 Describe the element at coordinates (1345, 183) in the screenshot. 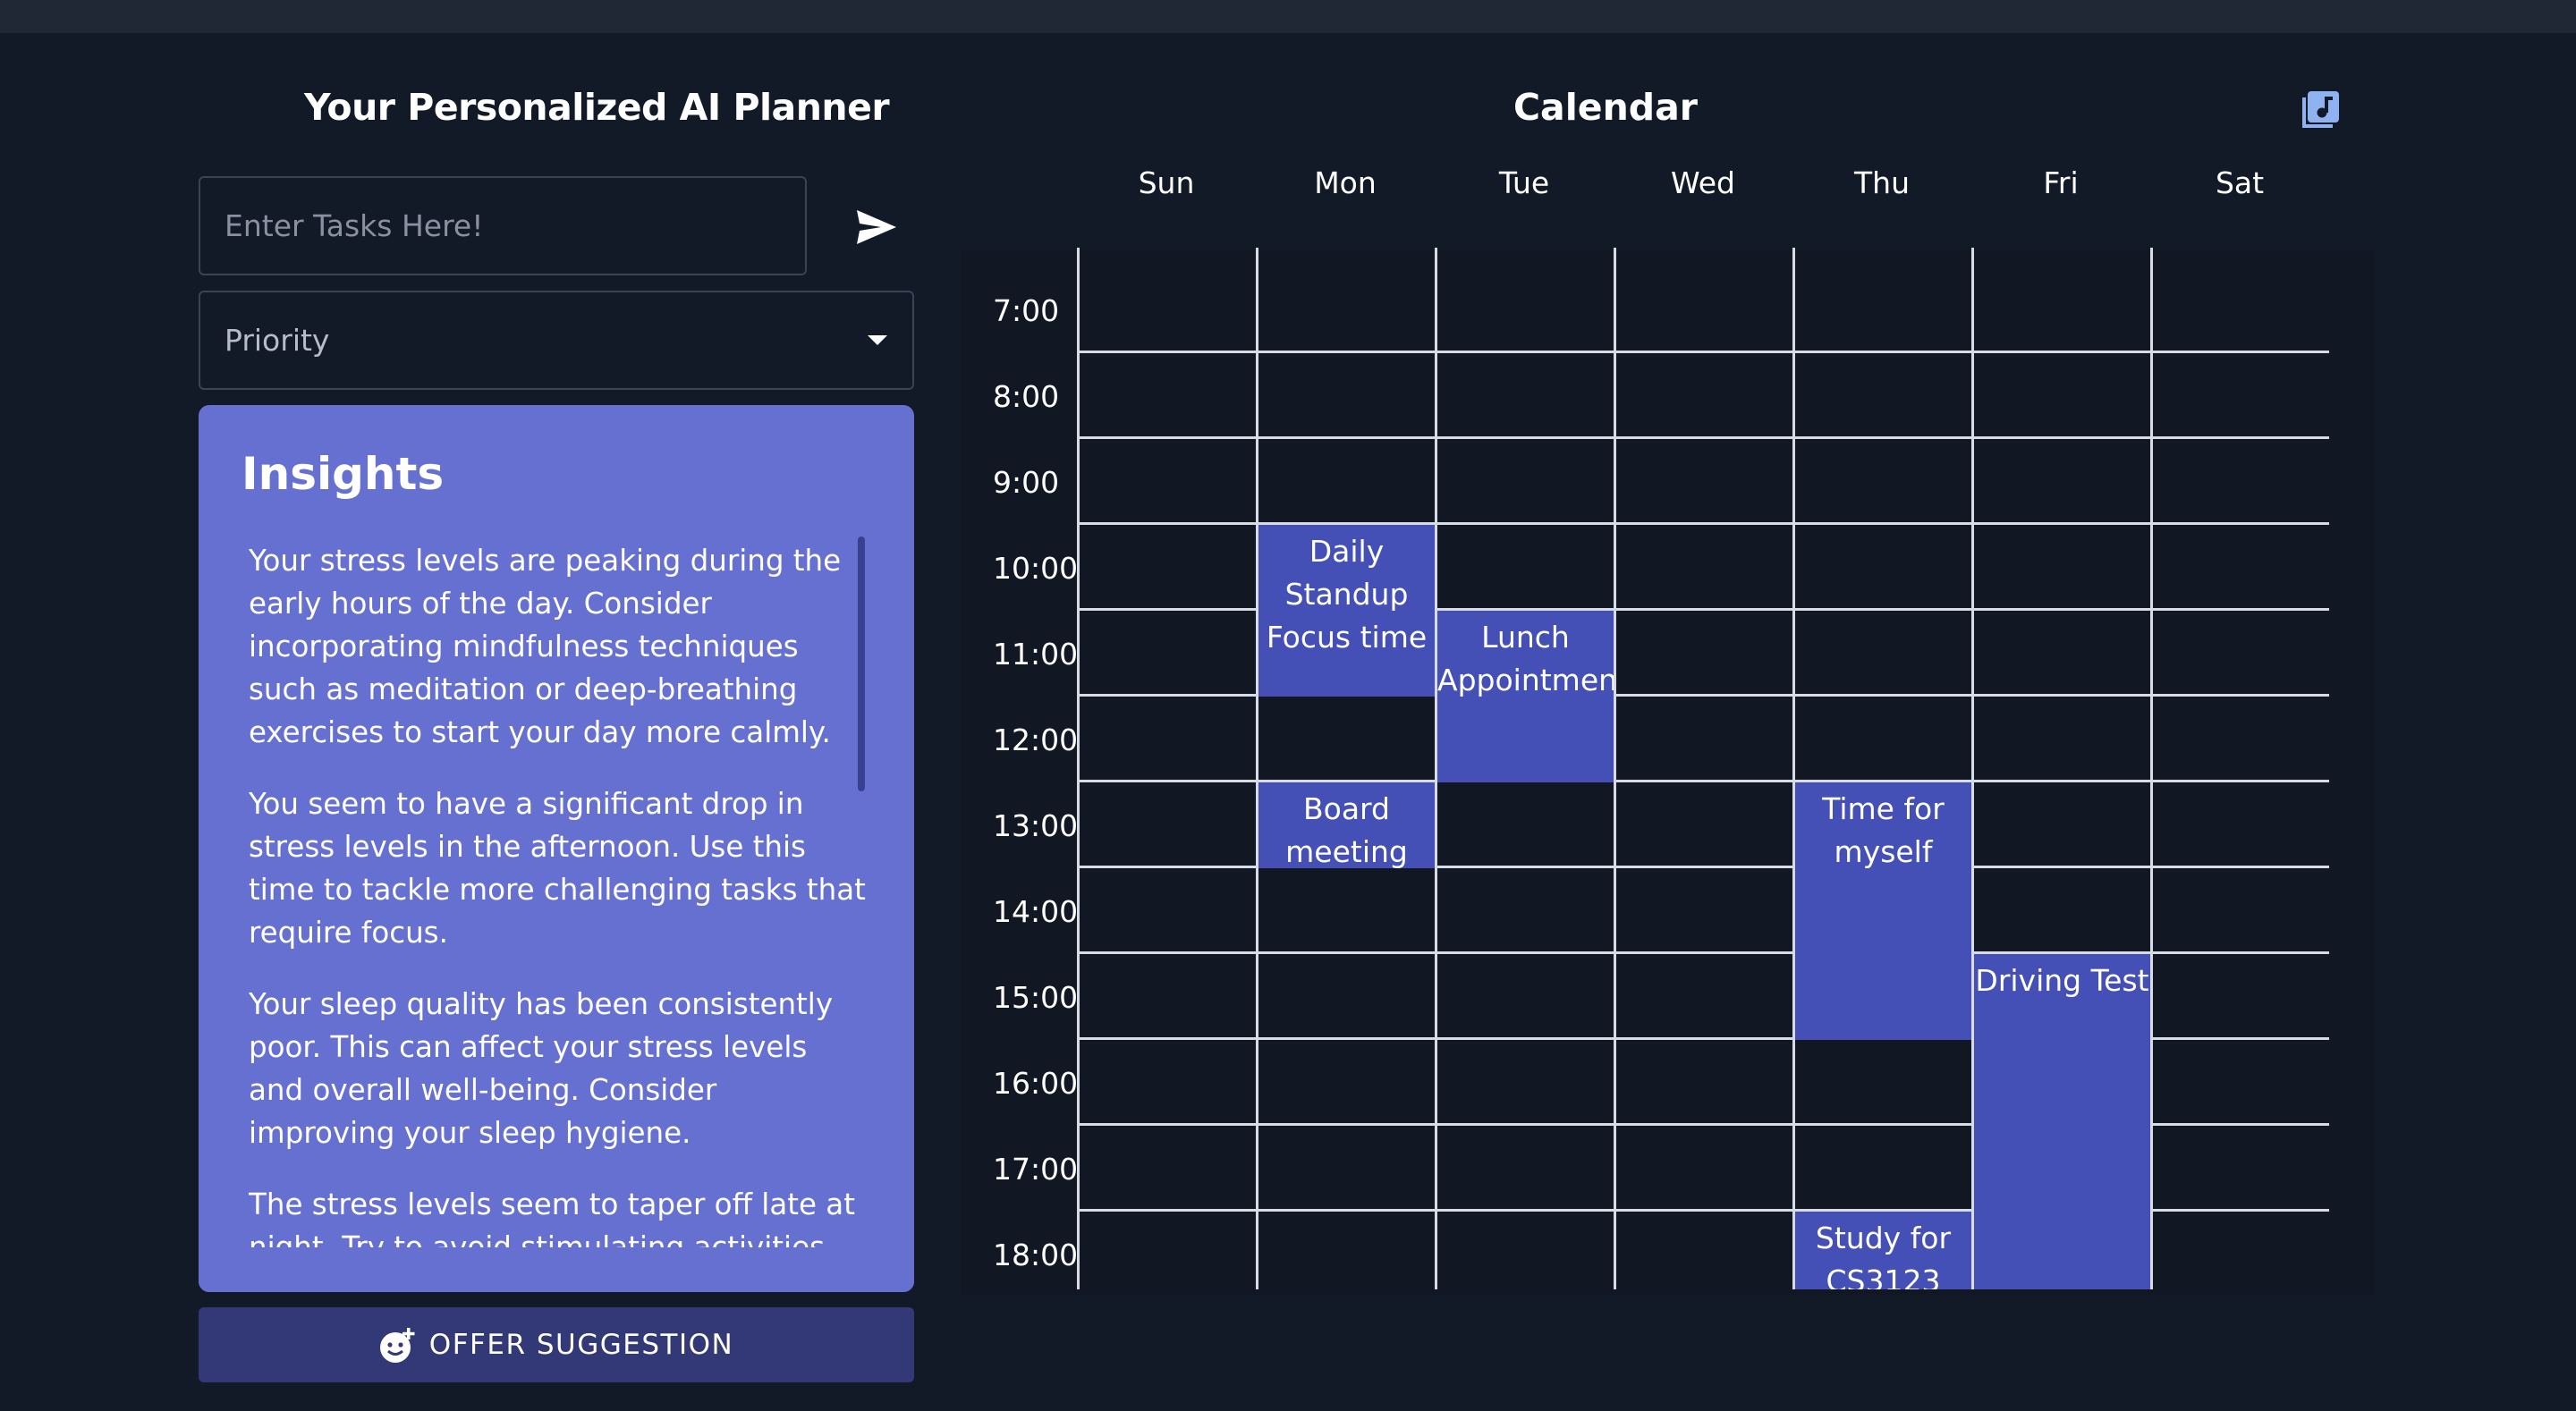

I see `day-header-mon: Mon` at that location.